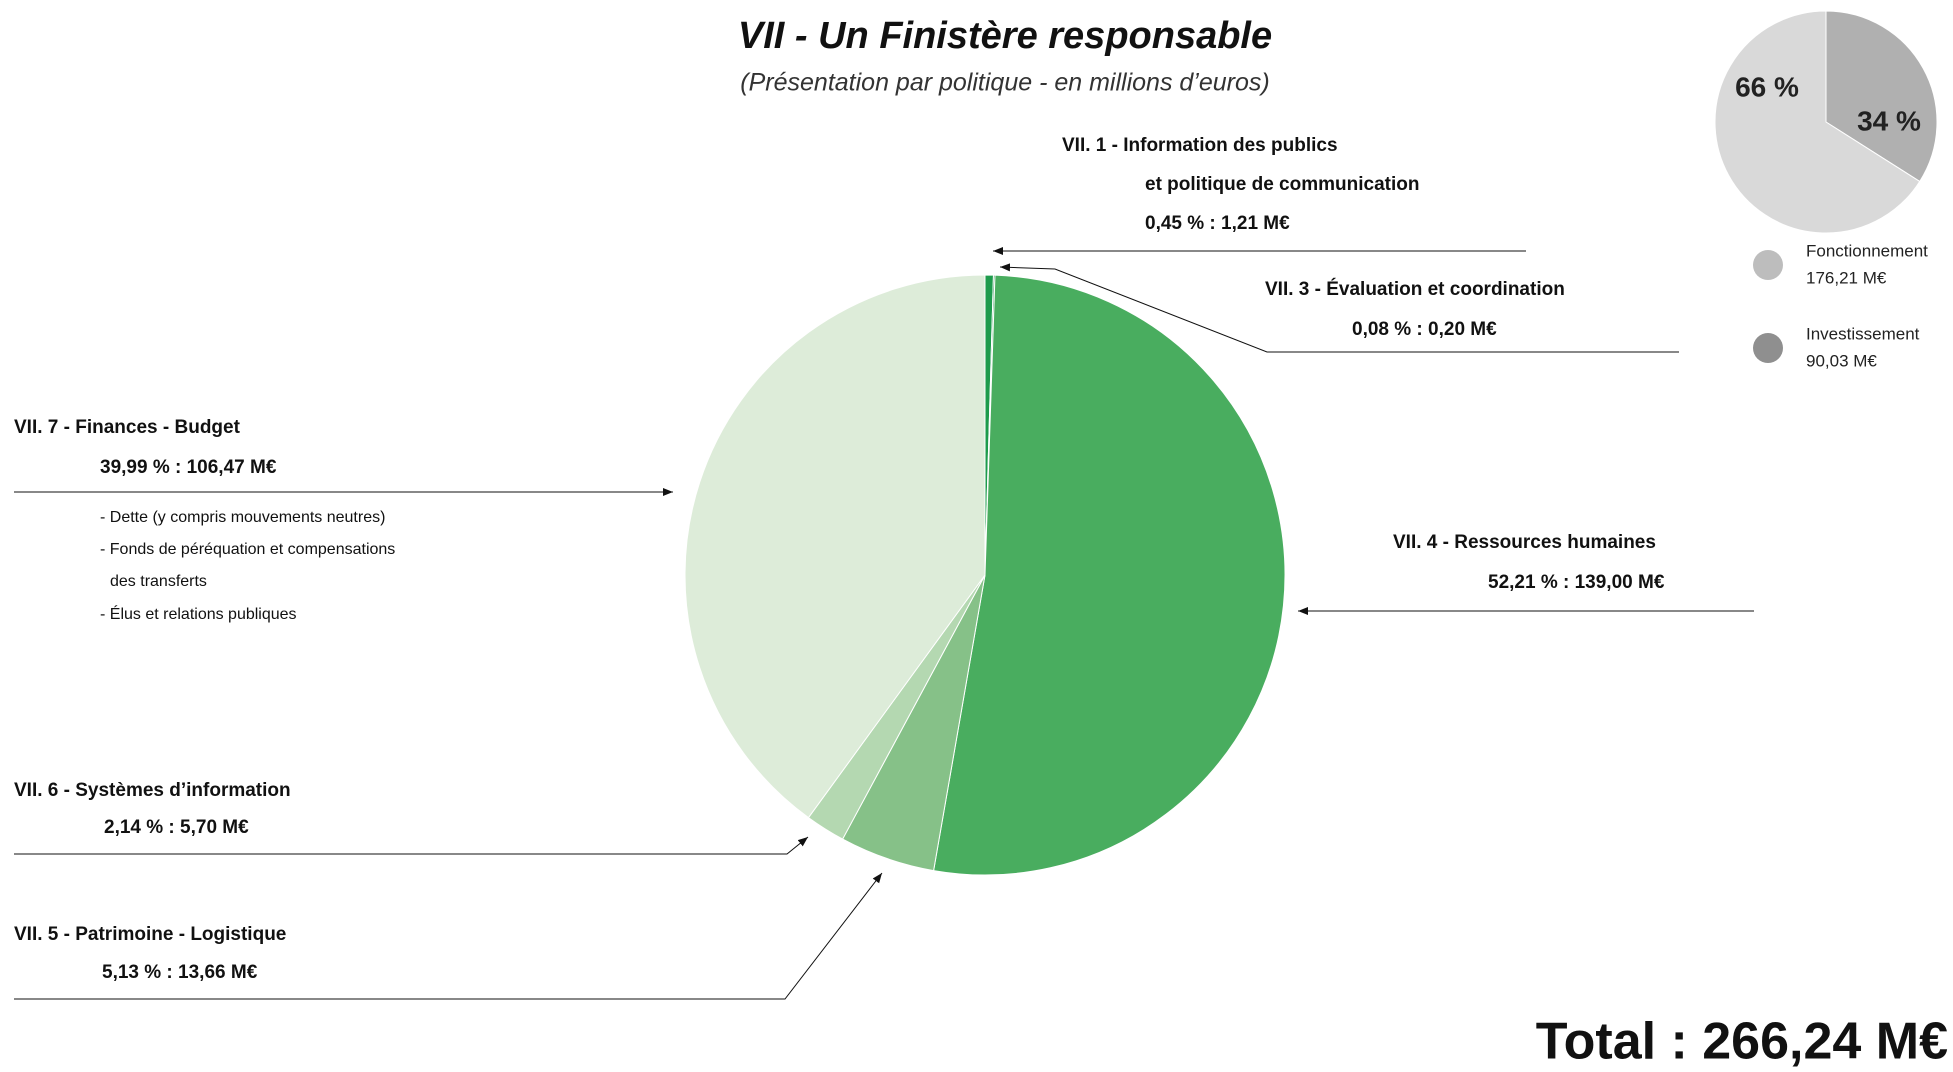 The width and height of the screenshot is (1953, 1072). I want to click on legend-sublabel: 176,21 M€, so click(1846, 277).